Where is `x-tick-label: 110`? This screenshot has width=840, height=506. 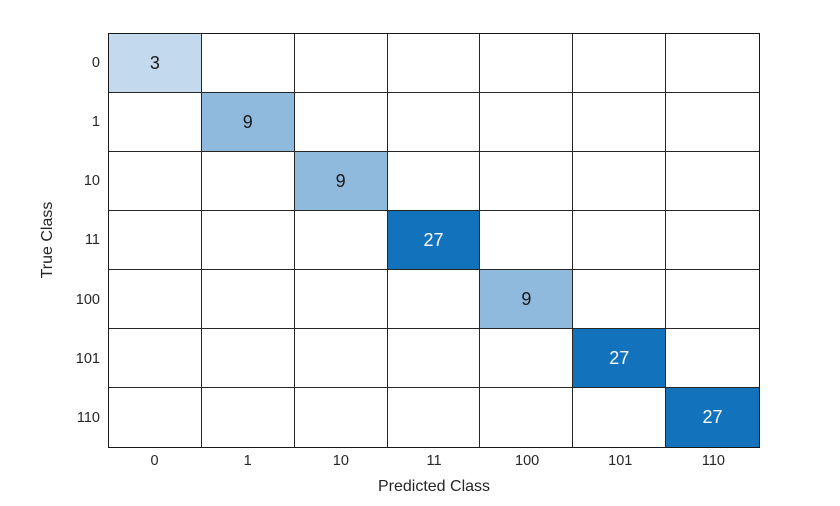 x-tick-label: 110 is located at coordinates (713, 461).